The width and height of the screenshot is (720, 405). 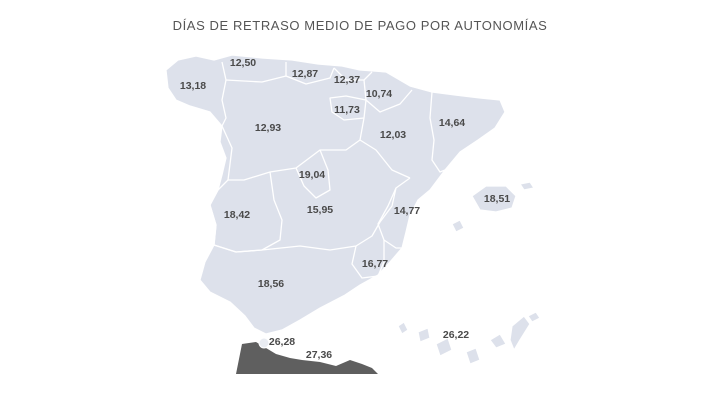 What do you see at coordinates (385, 148) in the screenshot?
I see `border-aragon-west` at bounding box center [385, 148].